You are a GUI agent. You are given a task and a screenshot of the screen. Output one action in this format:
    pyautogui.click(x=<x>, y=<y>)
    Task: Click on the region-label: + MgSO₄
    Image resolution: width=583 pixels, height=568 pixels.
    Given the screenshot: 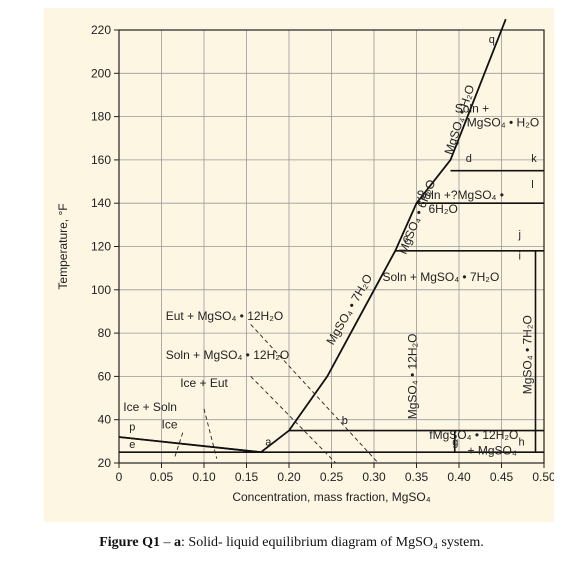 What is the action you would take?
    pyautogui.click(x=492, y=450)
    